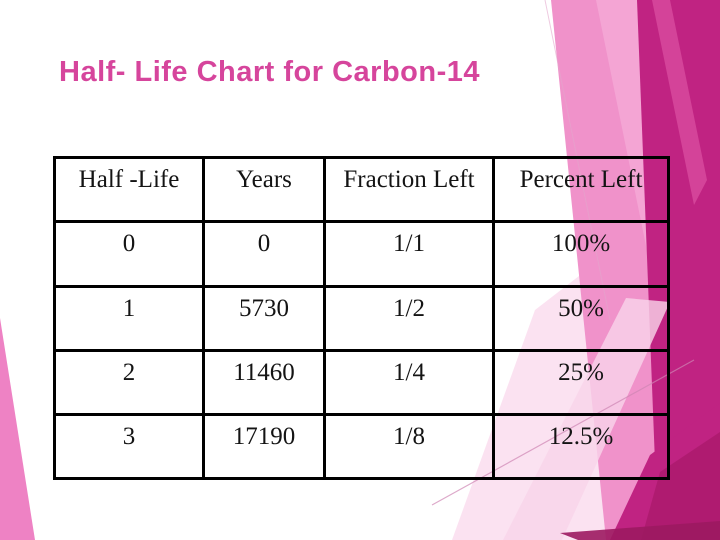 This screenshot has height=540, width=720. I want to click on column-header-percent-left: Percent Left, so click(581, 189).